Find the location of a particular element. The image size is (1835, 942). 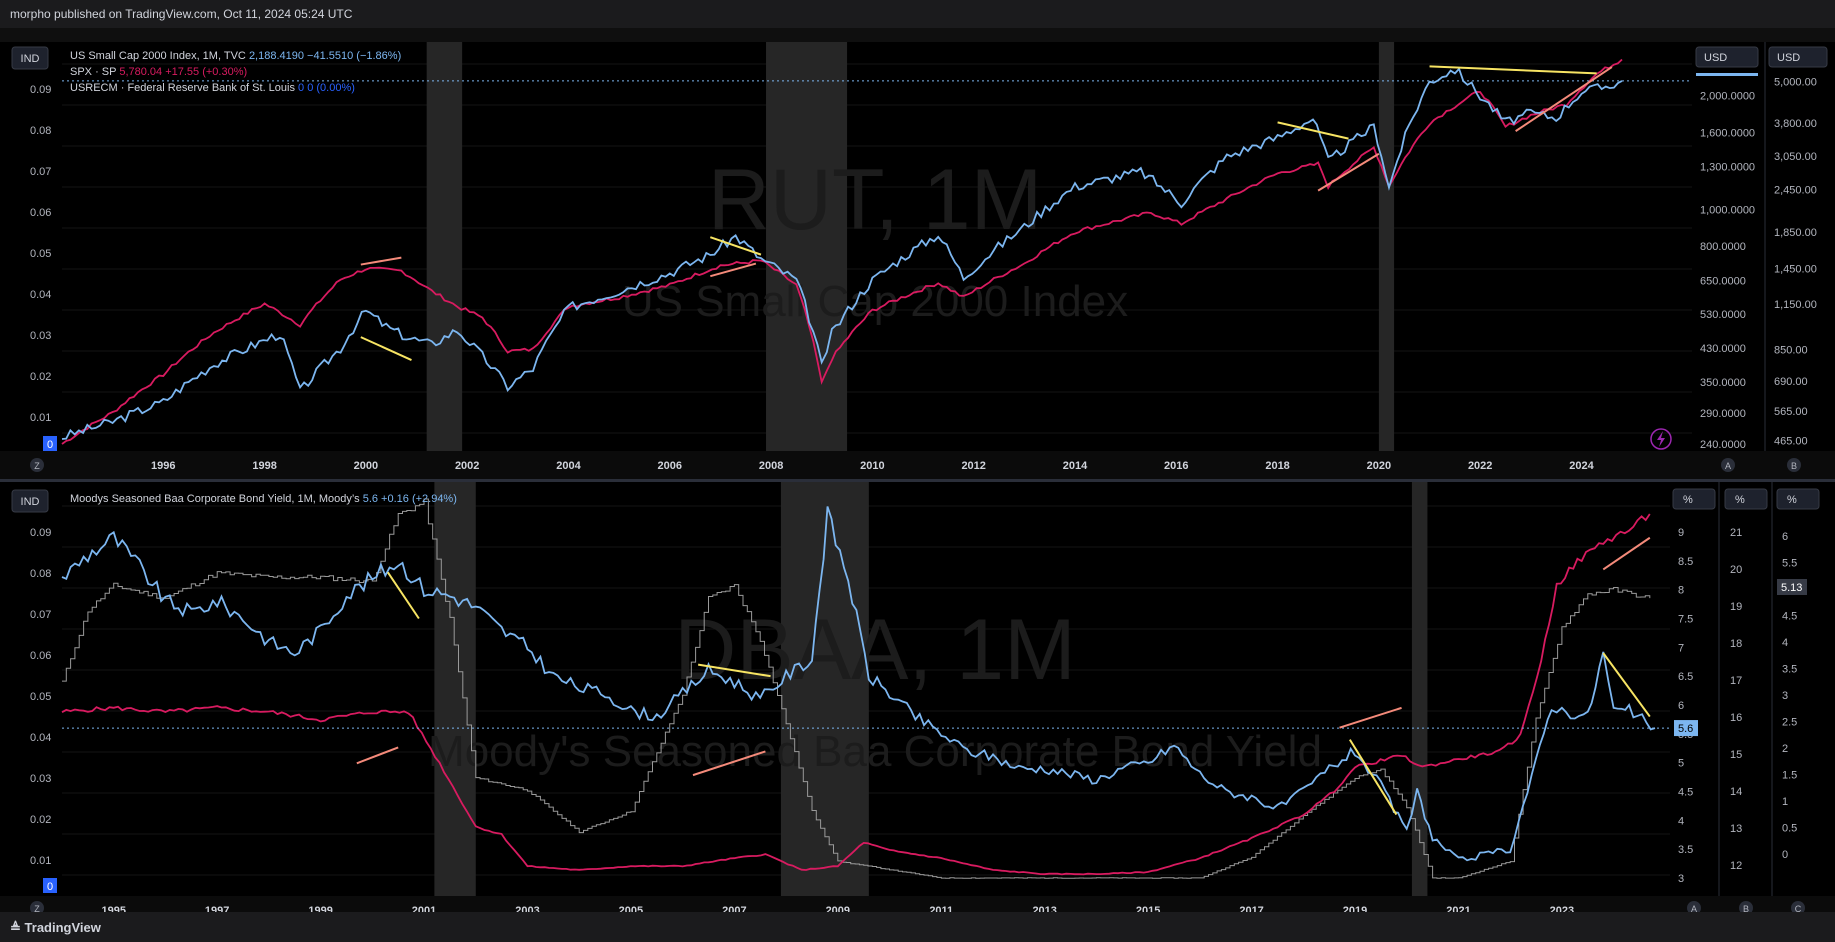

rut-currency-label: USD is located at coordinates (1715, 58).